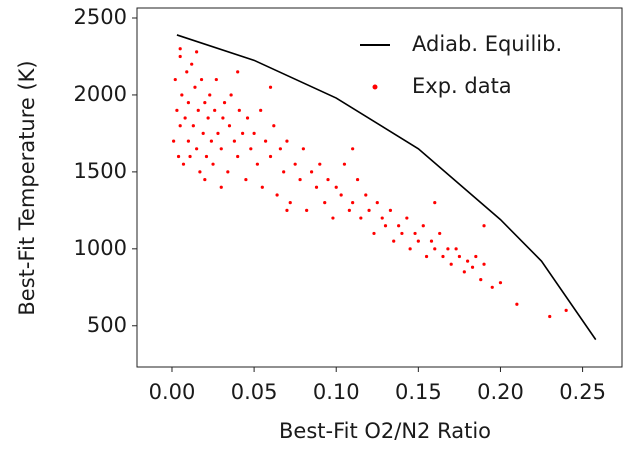 The width and height of the screenshot is (634, 452). I want to click on x-axis-label: Best-Fit O2/N2 Ratio, so click(385, 431).